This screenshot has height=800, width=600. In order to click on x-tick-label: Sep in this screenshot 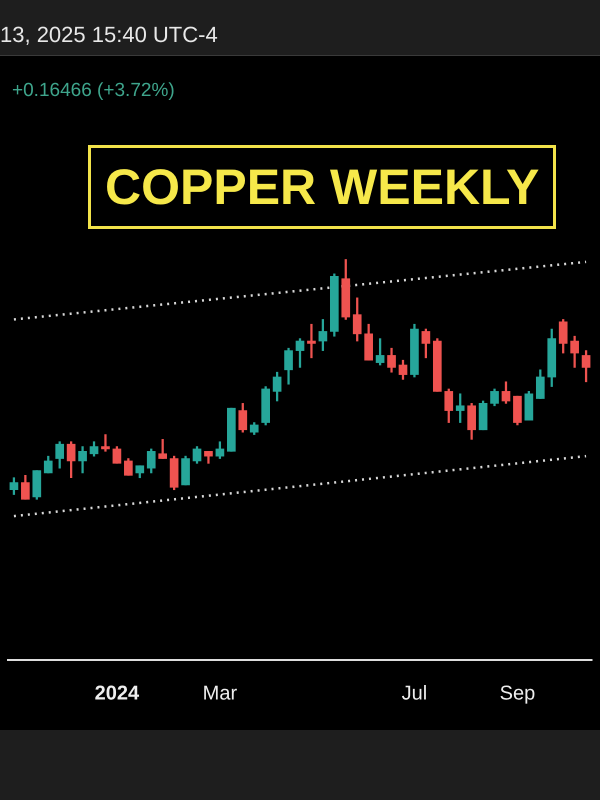, I will do `click(518, 693)`.